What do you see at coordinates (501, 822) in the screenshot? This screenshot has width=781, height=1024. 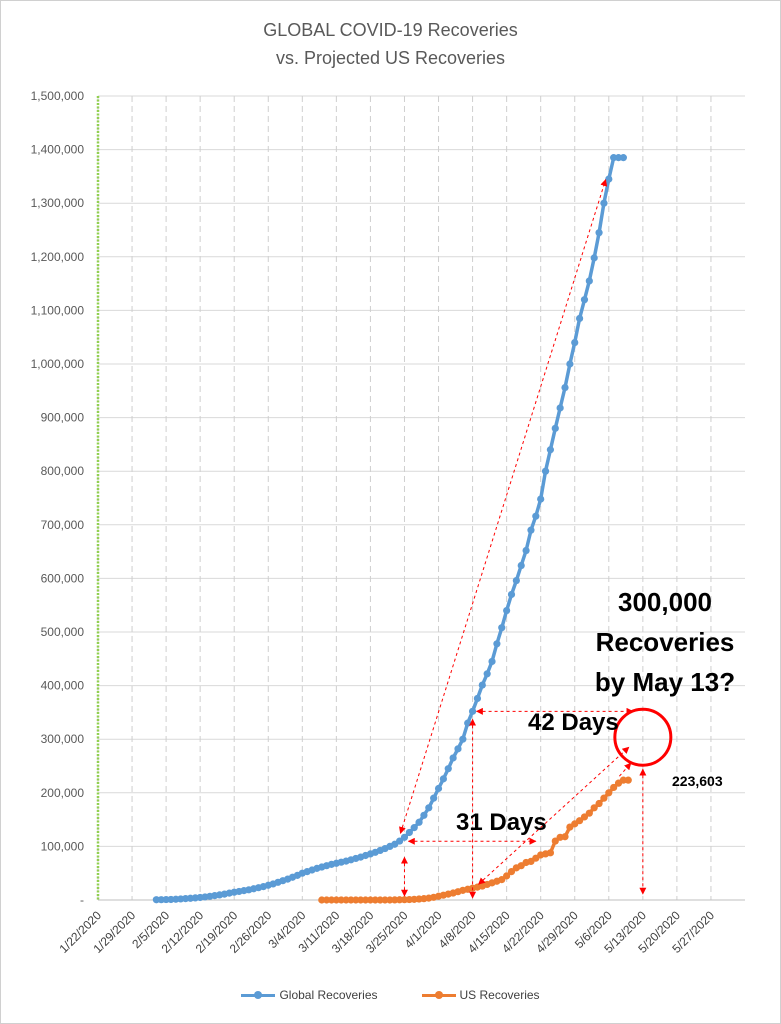 I see `days-31-label: 31 Days` at bounding box center [501, 822].